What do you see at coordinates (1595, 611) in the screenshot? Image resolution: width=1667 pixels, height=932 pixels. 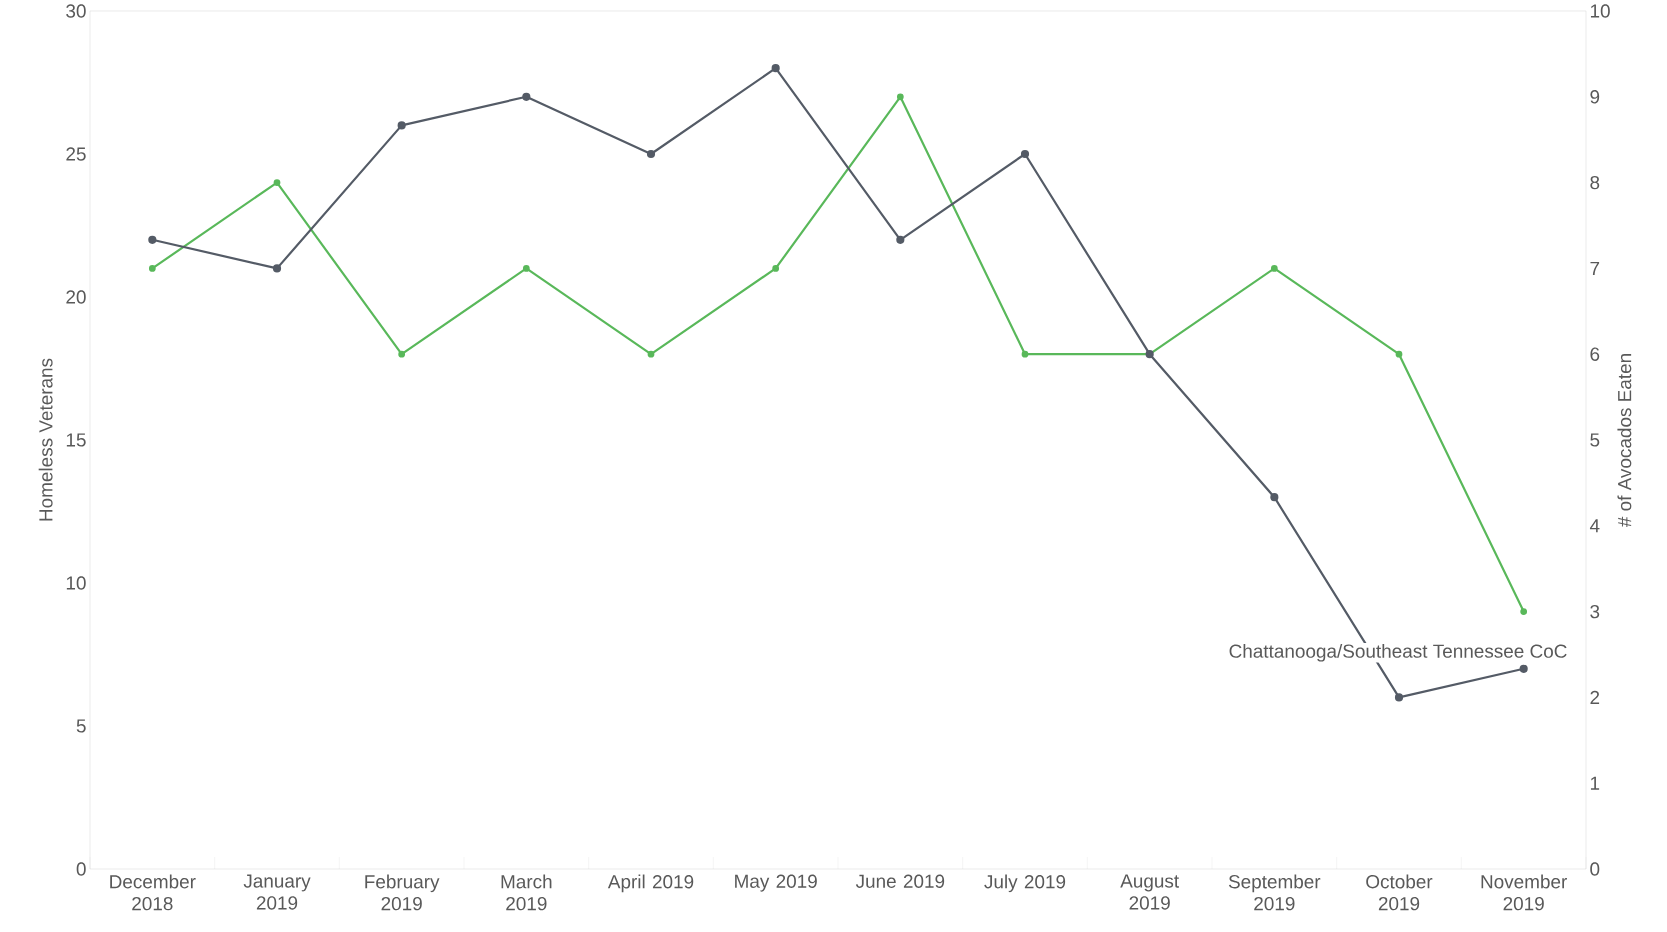 I see `y2-tick-label: 3` at bounding box center [1595, 611].